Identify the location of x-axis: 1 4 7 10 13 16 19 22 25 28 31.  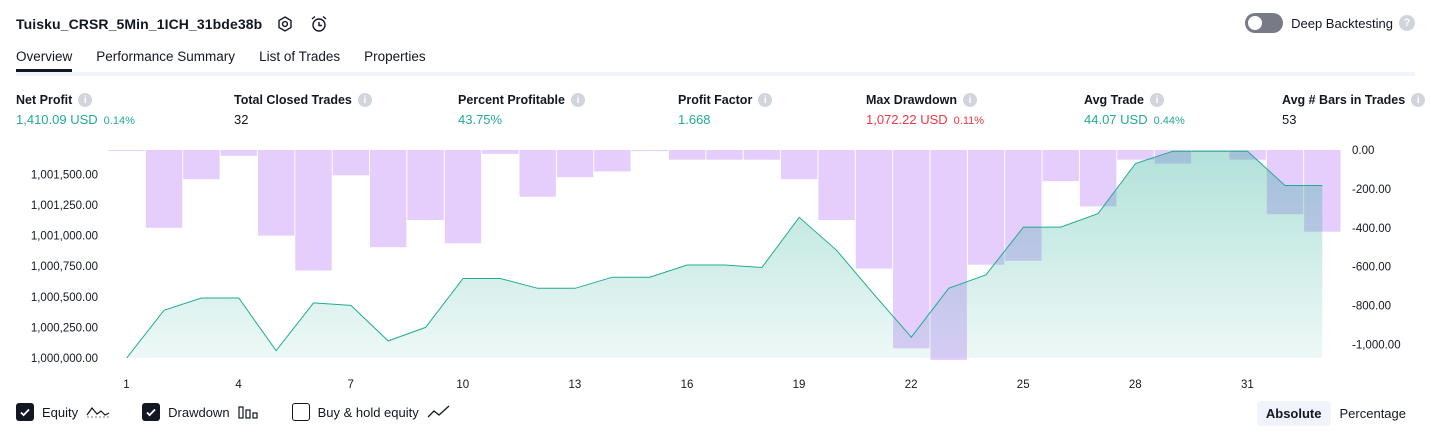
(688, 385).